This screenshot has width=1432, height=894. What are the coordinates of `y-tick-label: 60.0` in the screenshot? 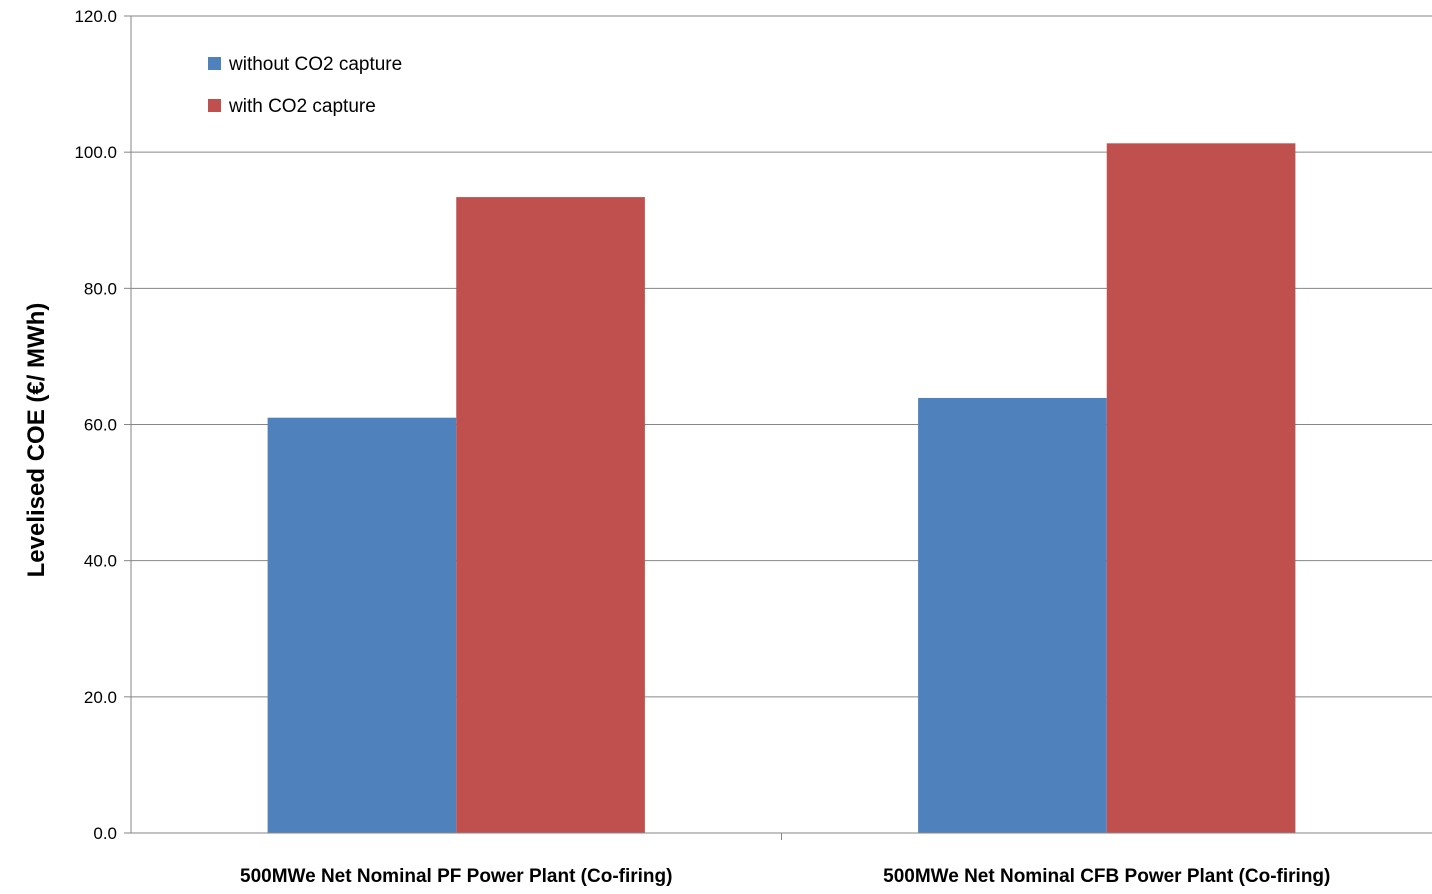 It's located at (100, 425).